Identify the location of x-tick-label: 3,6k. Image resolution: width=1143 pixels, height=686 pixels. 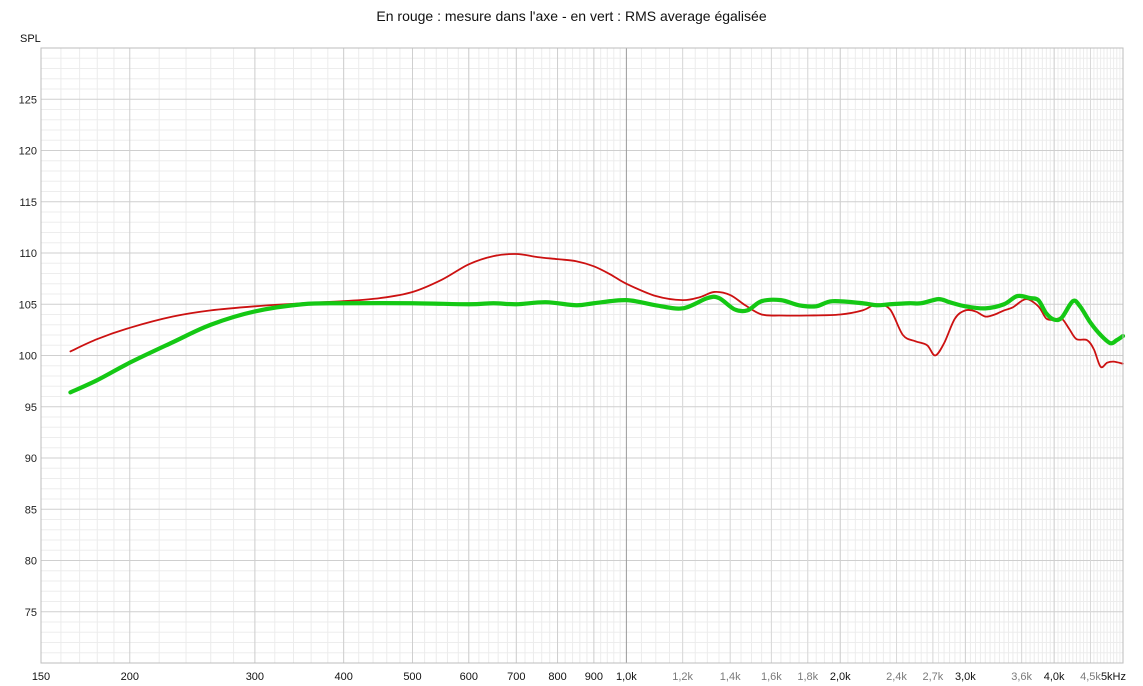
(1021, 677).